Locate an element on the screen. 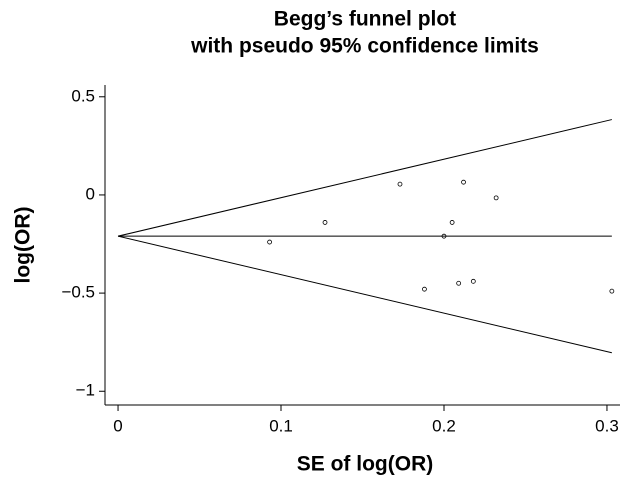 This screenshot has width=631, height=483. chart-title: Begg’s funnel plot is located at coordinates (365, 19).